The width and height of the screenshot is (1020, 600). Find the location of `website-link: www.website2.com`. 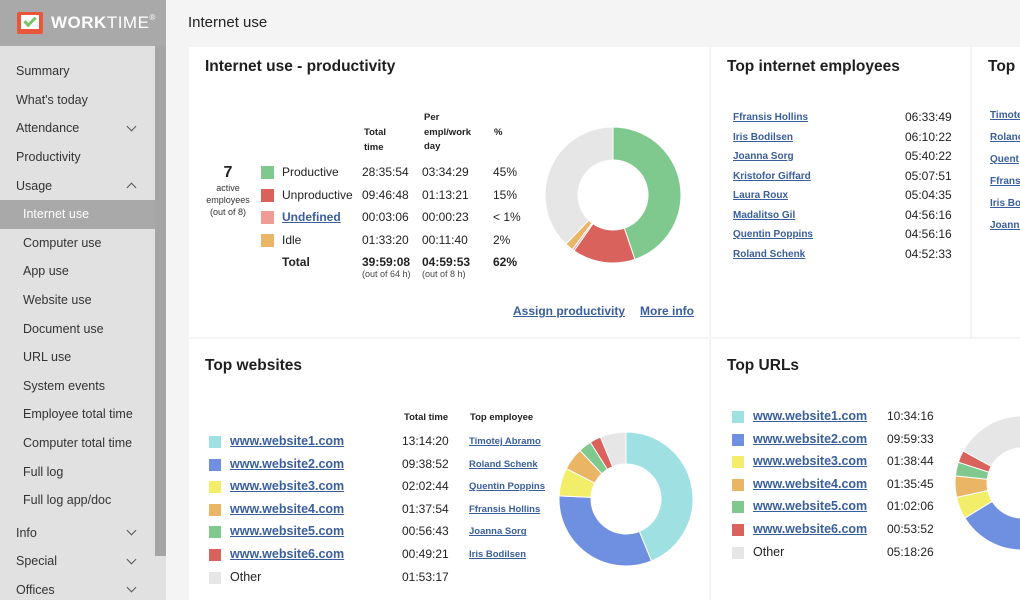

website-link: www.website2.com is located at coordinates (287, 463).